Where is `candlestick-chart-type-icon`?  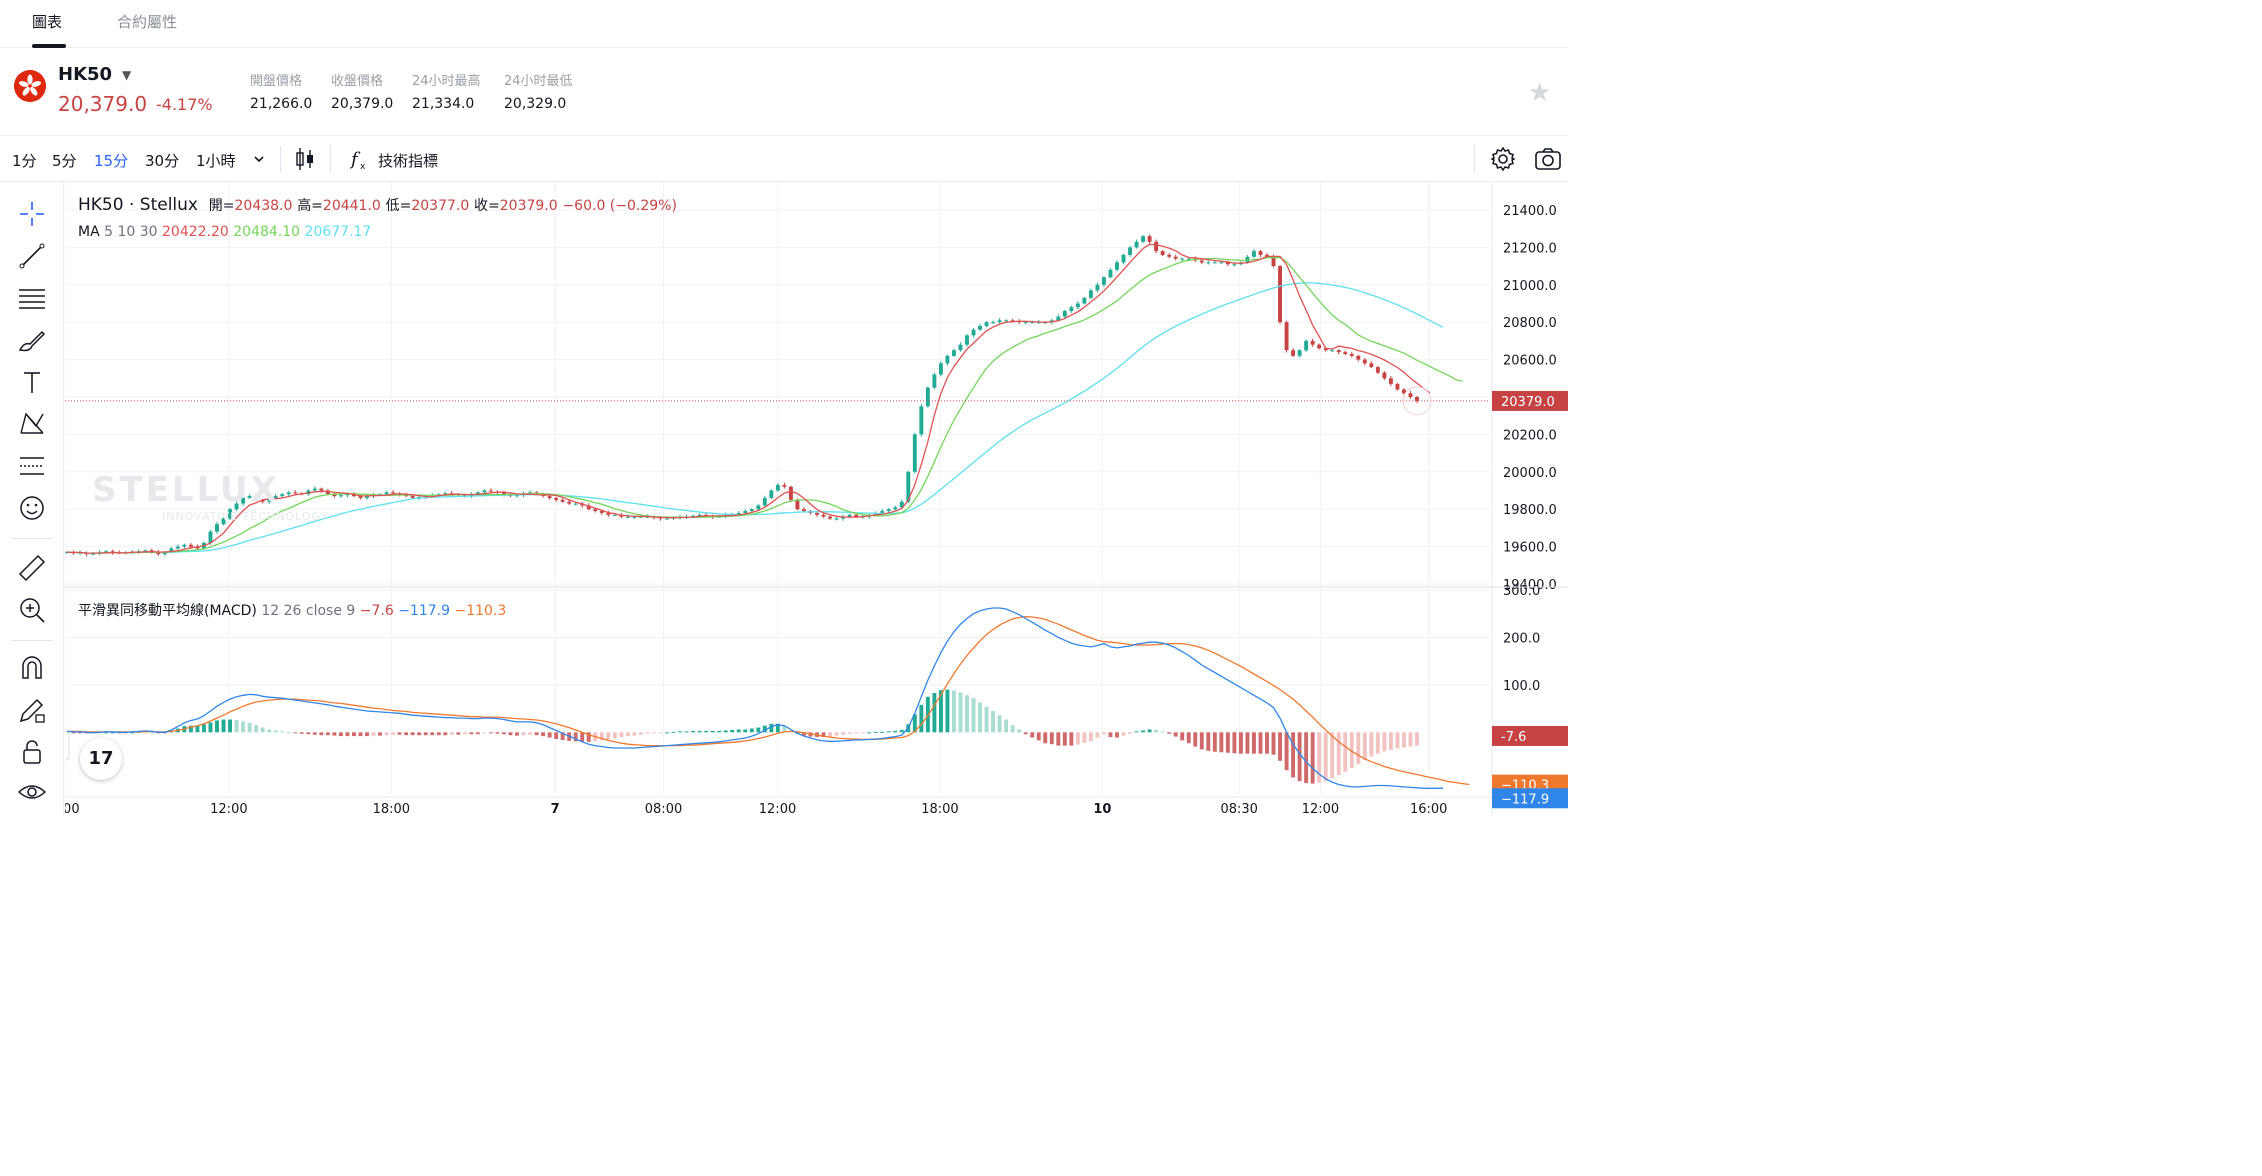
candlestick-chart-type-icon is located at coordinates (305, 159).